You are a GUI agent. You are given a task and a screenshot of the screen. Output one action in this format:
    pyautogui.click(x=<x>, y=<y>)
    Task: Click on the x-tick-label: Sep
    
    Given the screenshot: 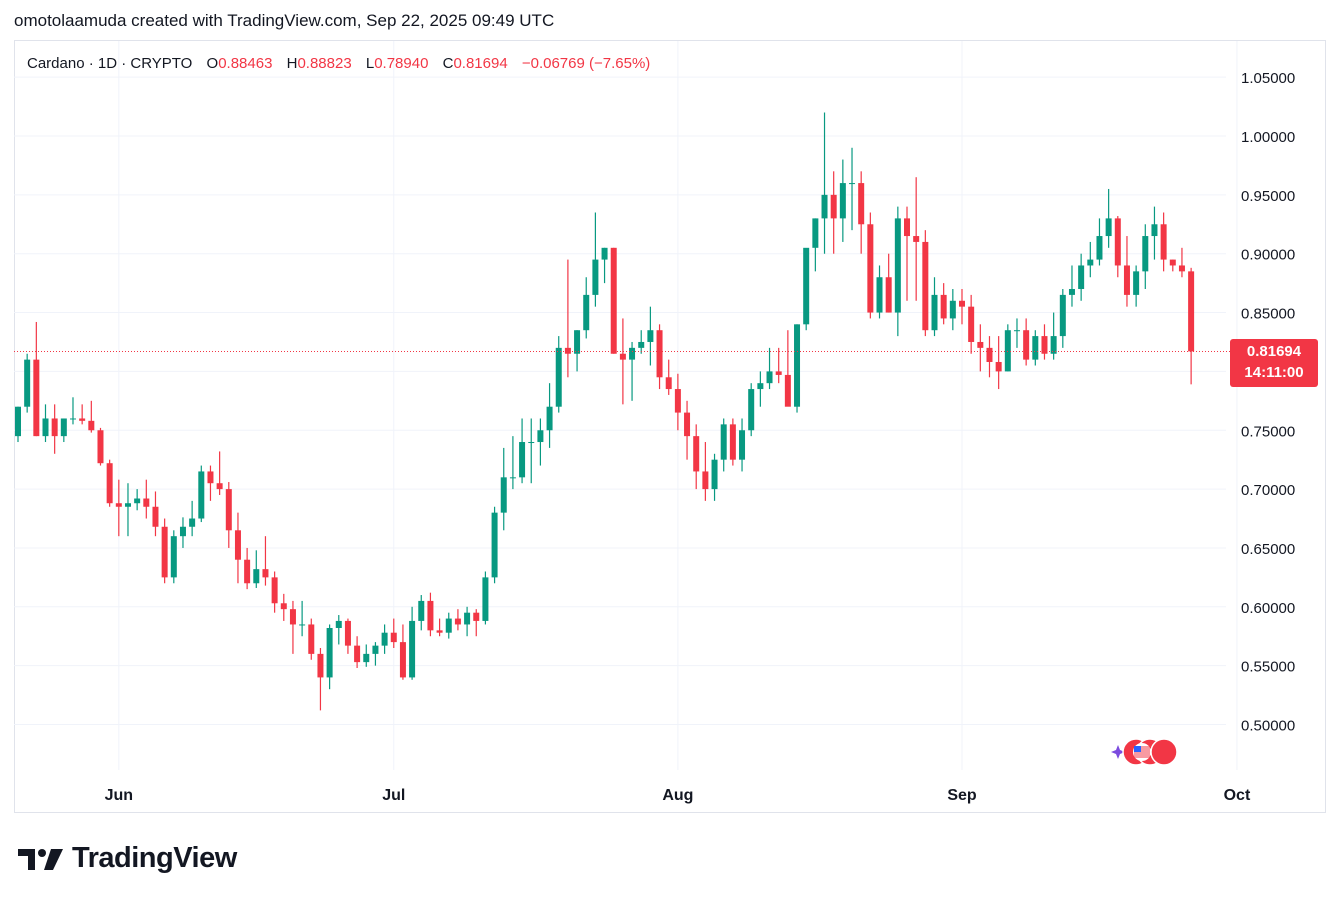 What is the action you would take?
    pyautogui.click(x=962, y=795)
    